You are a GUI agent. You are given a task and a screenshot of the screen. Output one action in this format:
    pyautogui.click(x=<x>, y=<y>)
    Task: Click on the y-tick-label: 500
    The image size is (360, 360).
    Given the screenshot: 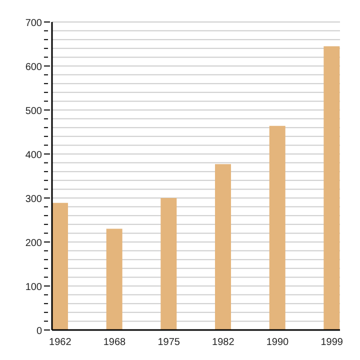 What is the action you would take?
    pyautogui.click(x=33, y=111)
    